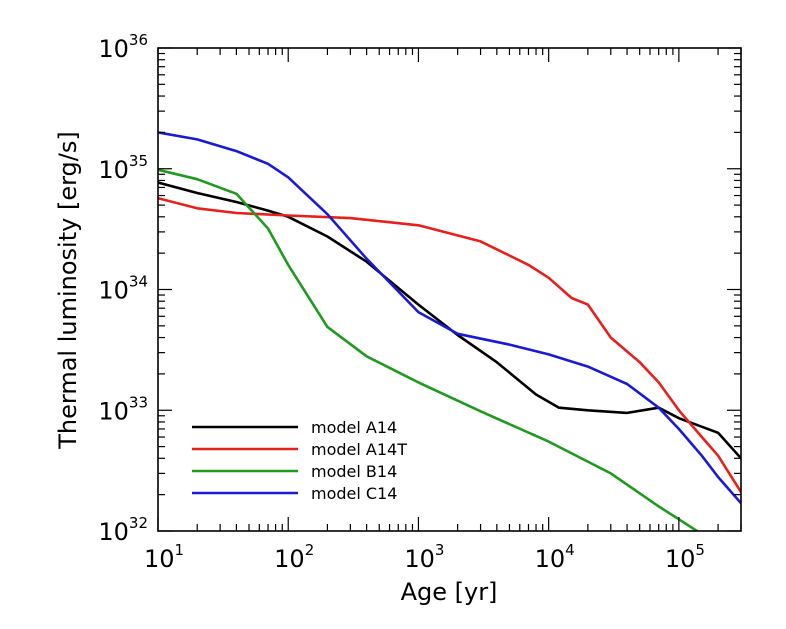 Image resolution: width=786 pixels, height=629 pixels. Describe the element at coordinates (354, 471) in the screenshot. I see `legend-label-model-b14: model B14` at that location.